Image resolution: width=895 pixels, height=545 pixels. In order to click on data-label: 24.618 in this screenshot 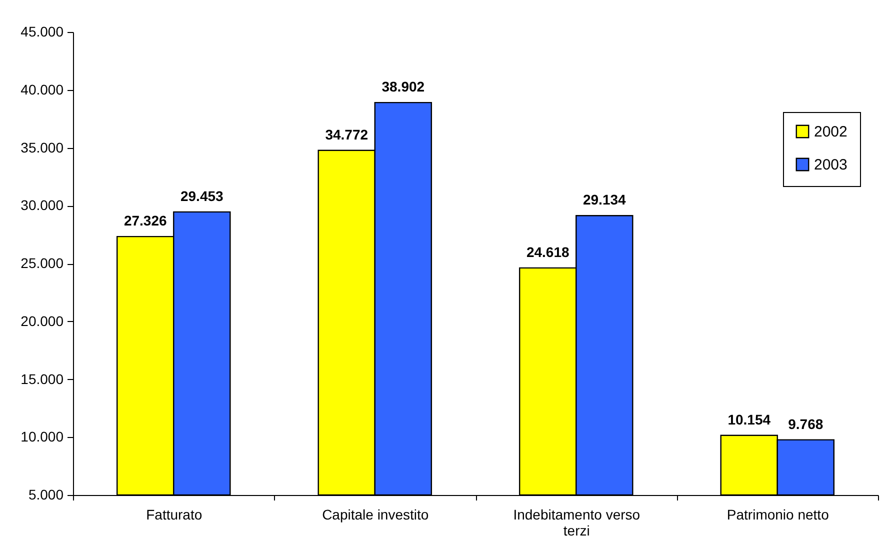, I will do `click(548, 252)`.